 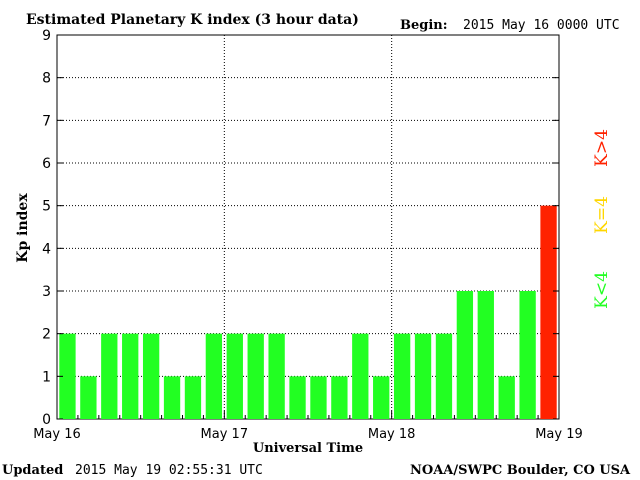 What do you see at coordinates (32, 470) in the screenshot?
I see `updated-label: Updated` at bounding box center [32, 470].